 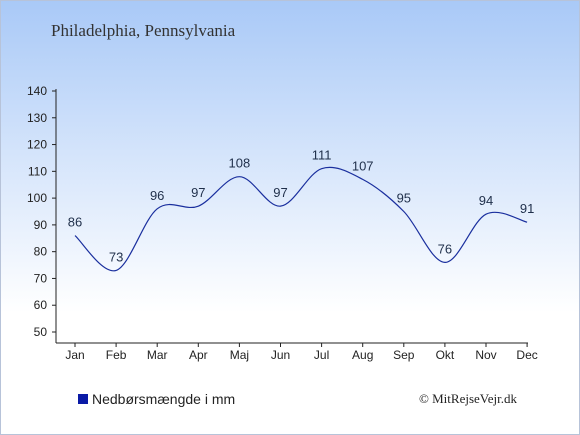 I want to click on legend: Nedbørsmængde i mm, so click(x=156, y=399).